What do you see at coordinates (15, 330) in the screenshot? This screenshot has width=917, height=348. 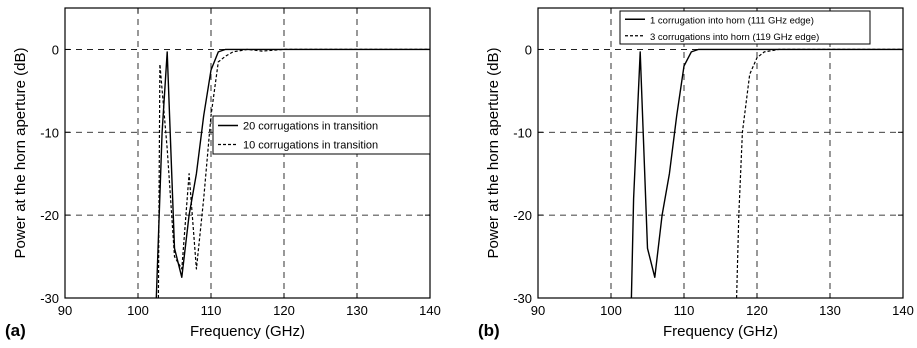 I see `panel-label: (a)` at bounding box center [15, 330].